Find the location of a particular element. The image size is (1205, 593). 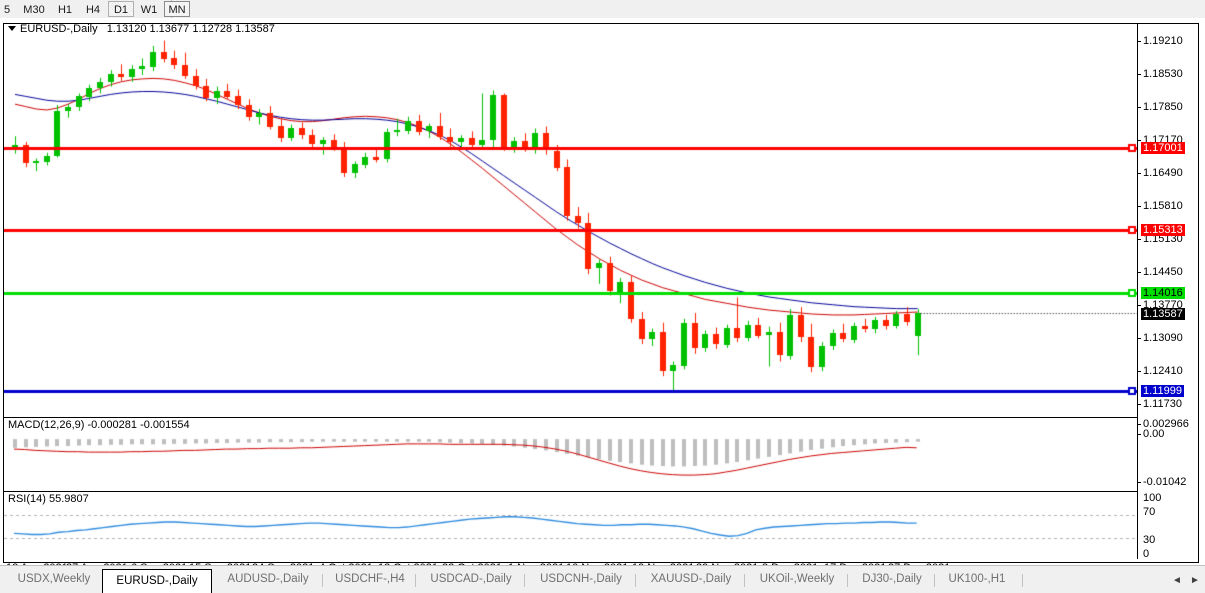

price-tick-label: 1.15130 is located at coordinates (1163, 238).